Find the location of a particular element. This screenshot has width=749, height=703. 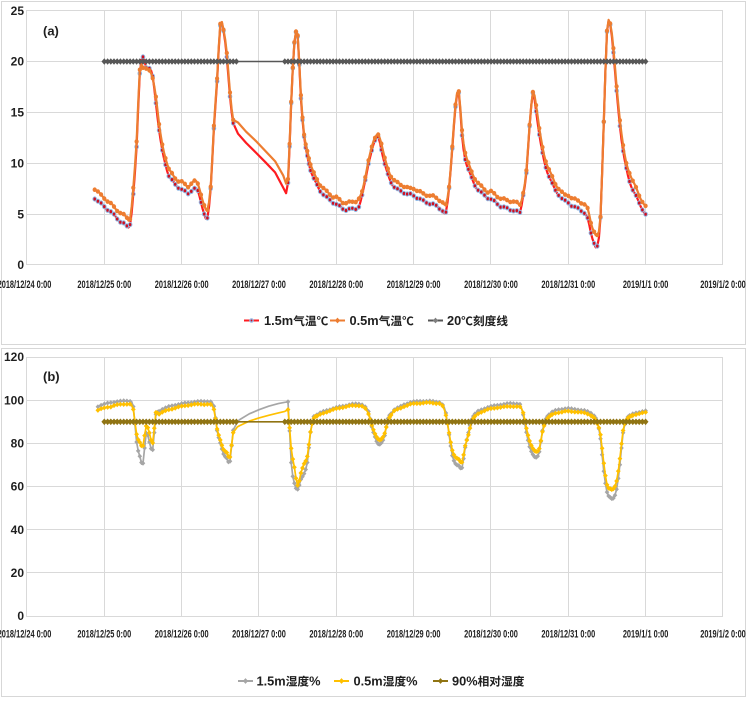

svg-text: 5 is located at coordinates (20, 214).